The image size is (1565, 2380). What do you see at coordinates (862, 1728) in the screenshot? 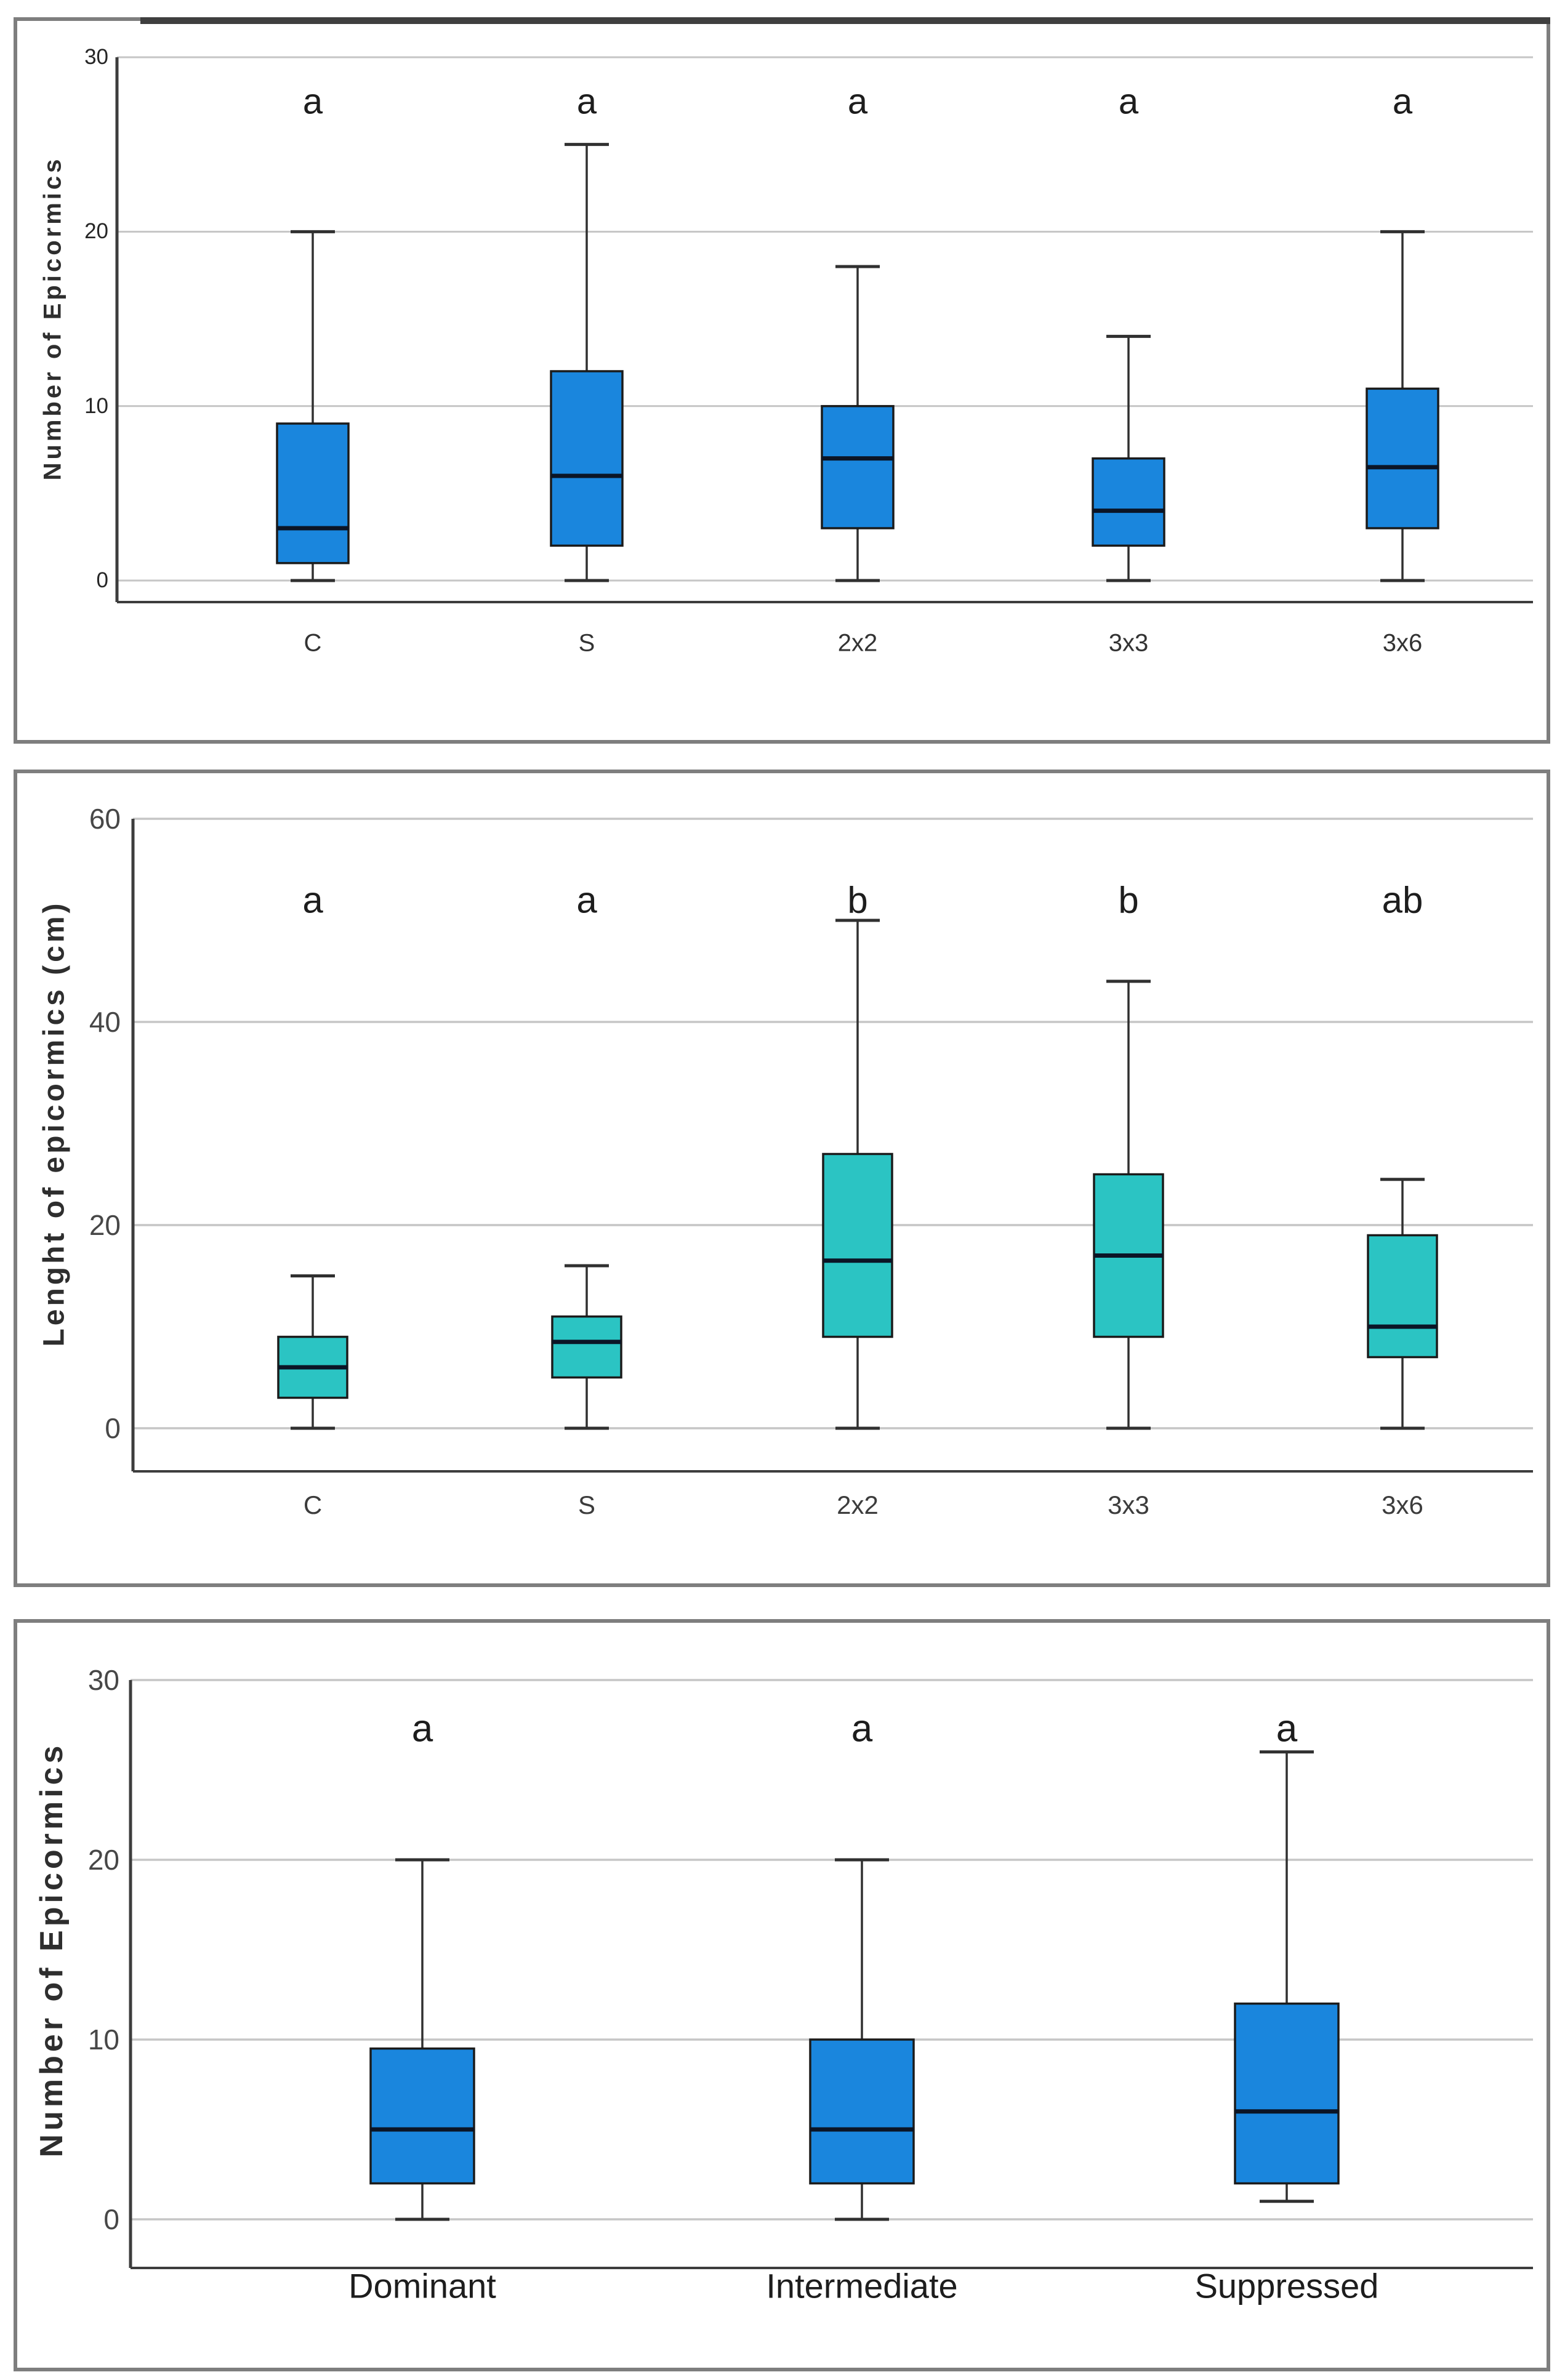
I see `significance-letter-Intermediate: a` at bounding box center [862, 1728].